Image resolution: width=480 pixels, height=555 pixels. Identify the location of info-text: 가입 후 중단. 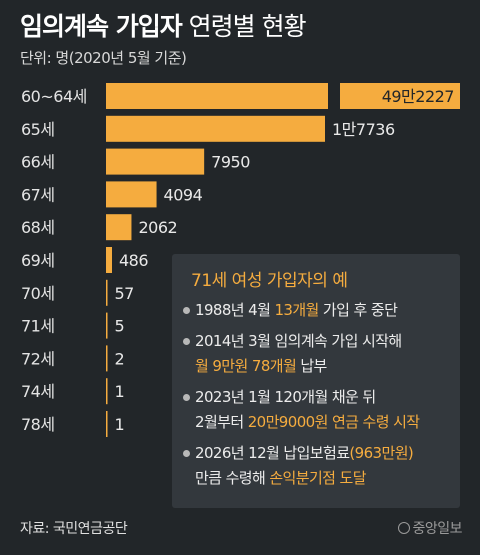
(358, 310).